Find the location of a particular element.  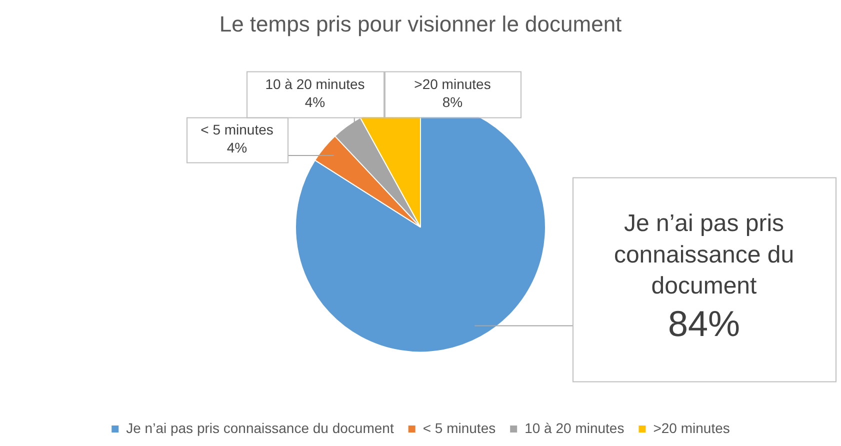

data-label: 84% is located at coordinates (704, 323).